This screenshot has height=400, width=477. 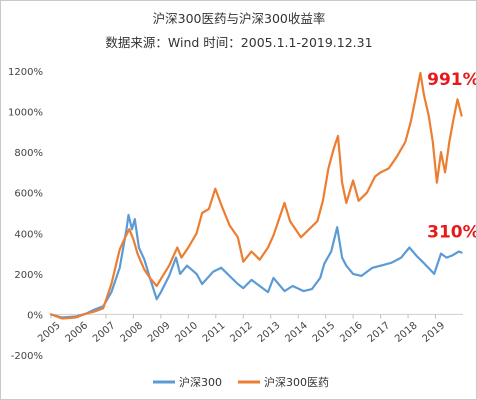 I want to click on x-tick-label: 2008, so click(x=132, y=332).